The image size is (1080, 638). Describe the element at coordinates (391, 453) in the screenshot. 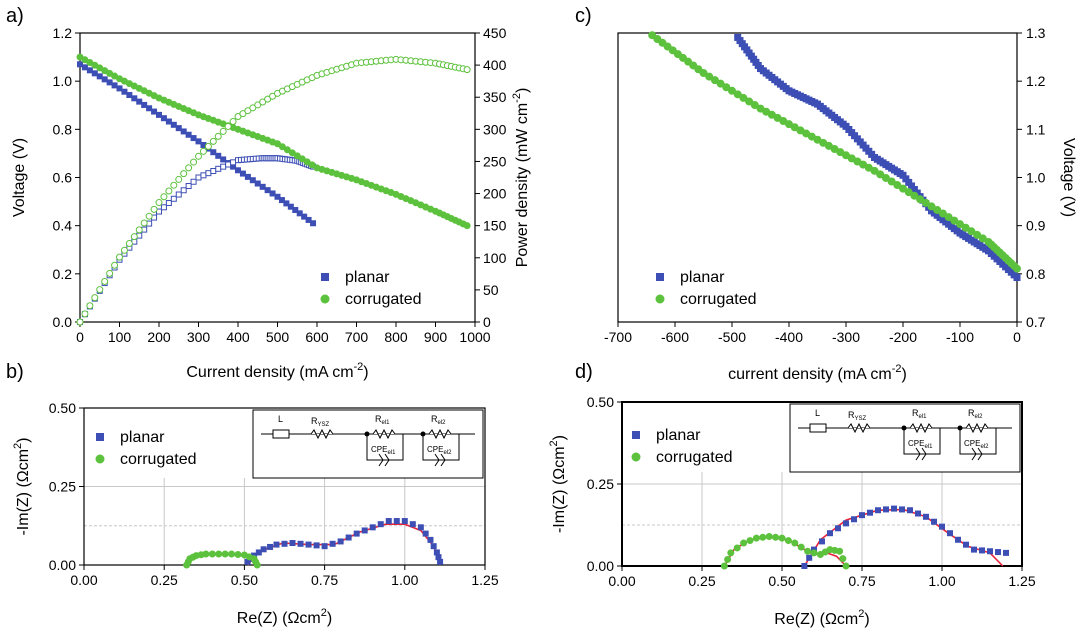

I see `inset-label-cpe-sub: el1` at that location.